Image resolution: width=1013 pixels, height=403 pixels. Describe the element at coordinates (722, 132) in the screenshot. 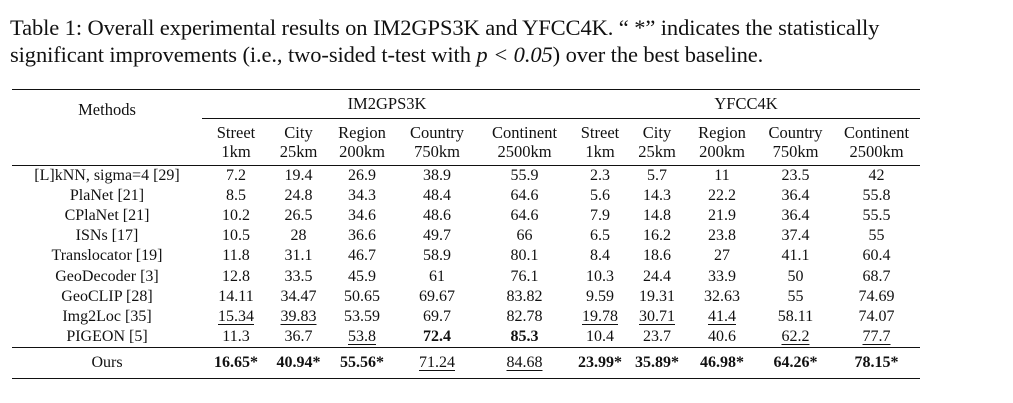

I see `column-name: Region` at that location.